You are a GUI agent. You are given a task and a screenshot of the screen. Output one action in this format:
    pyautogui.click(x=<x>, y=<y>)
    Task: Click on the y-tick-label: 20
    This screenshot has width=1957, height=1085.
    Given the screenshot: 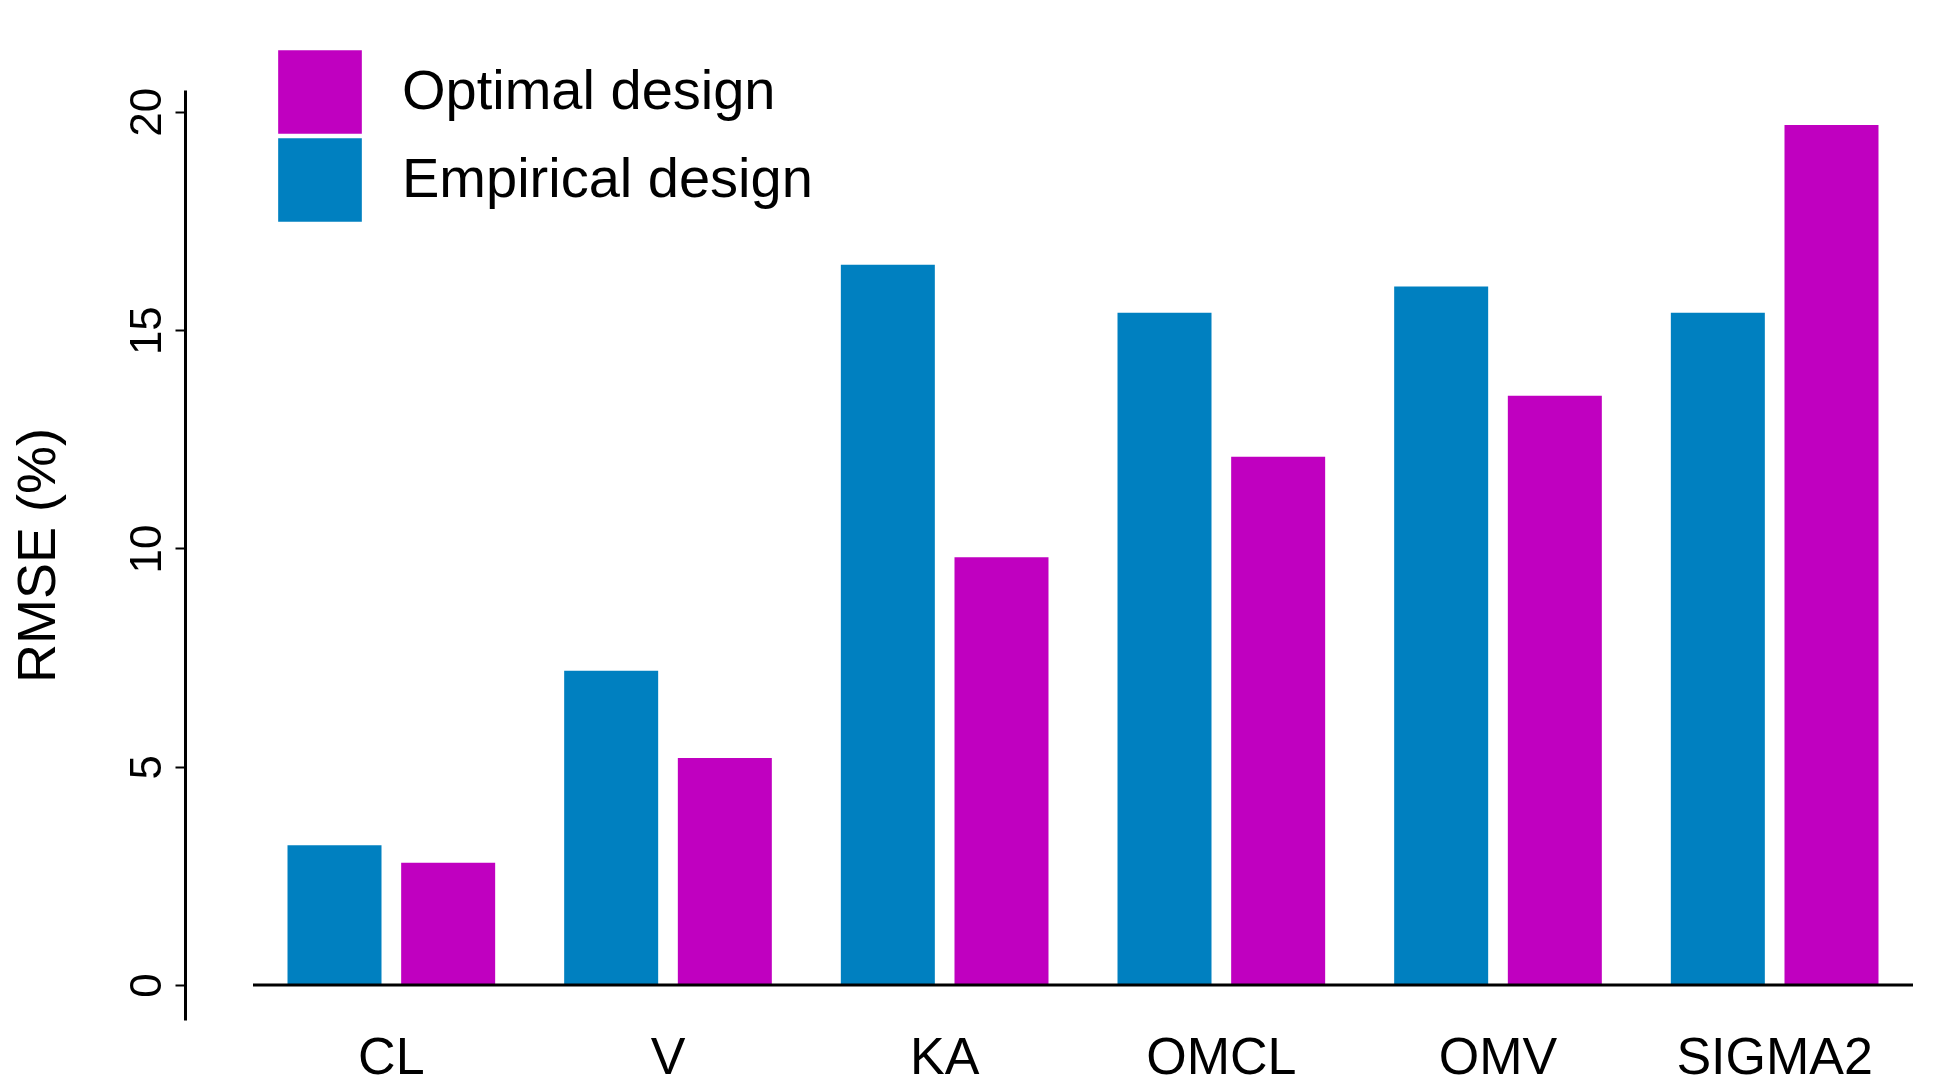 What is the action you would take?
    pyautogui.click(x=145, y=112)
    